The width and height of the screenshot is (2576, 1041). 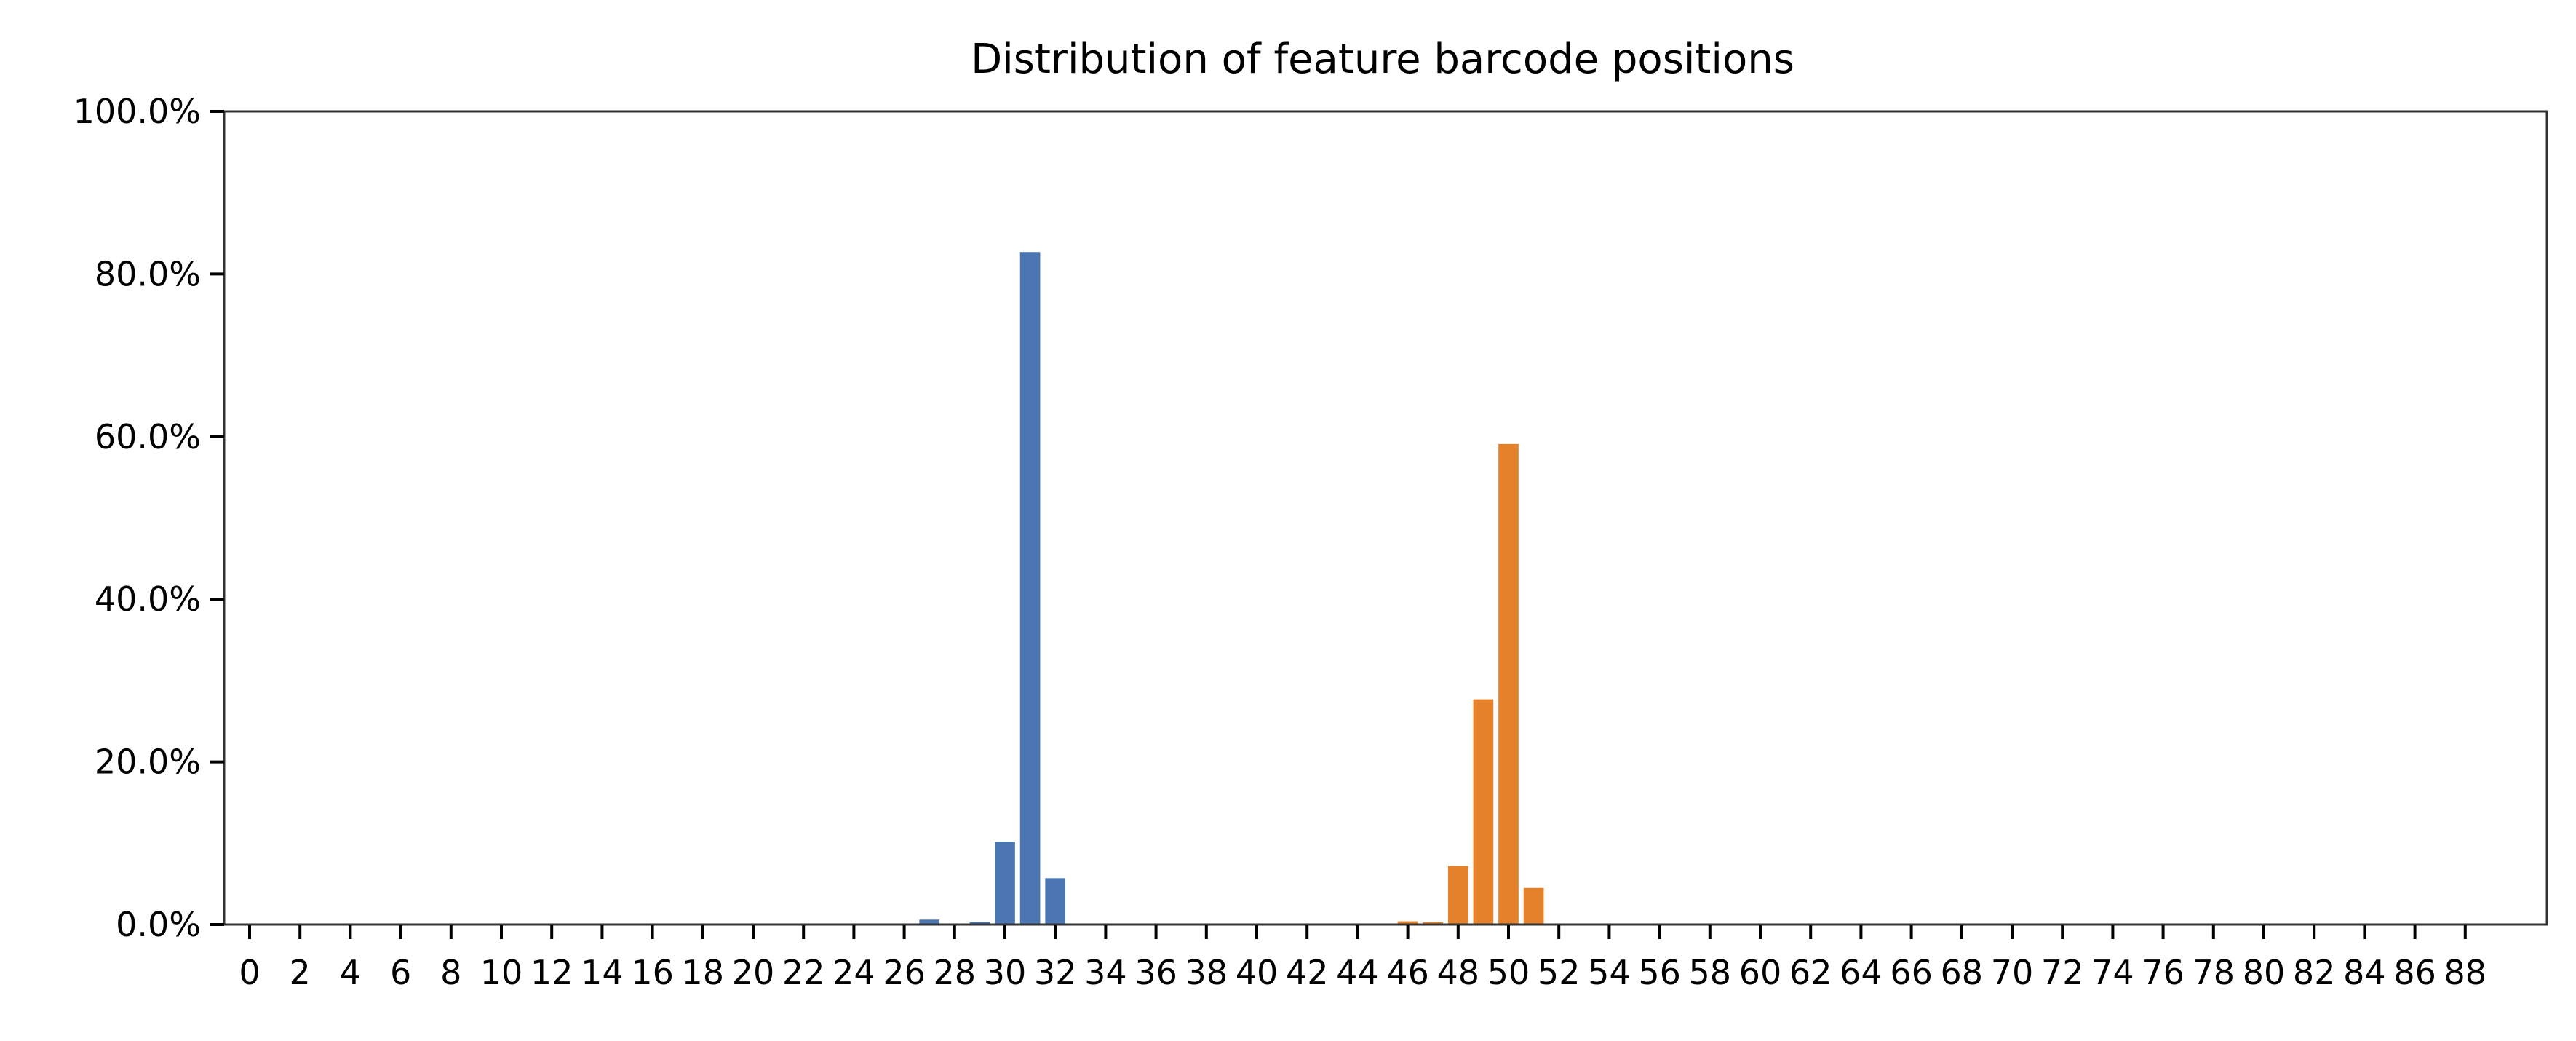 What do you see at coordinates (2414, 972) in the screenshot?
I see `x-tick-label: 86` at bounding box center [2414, 972].